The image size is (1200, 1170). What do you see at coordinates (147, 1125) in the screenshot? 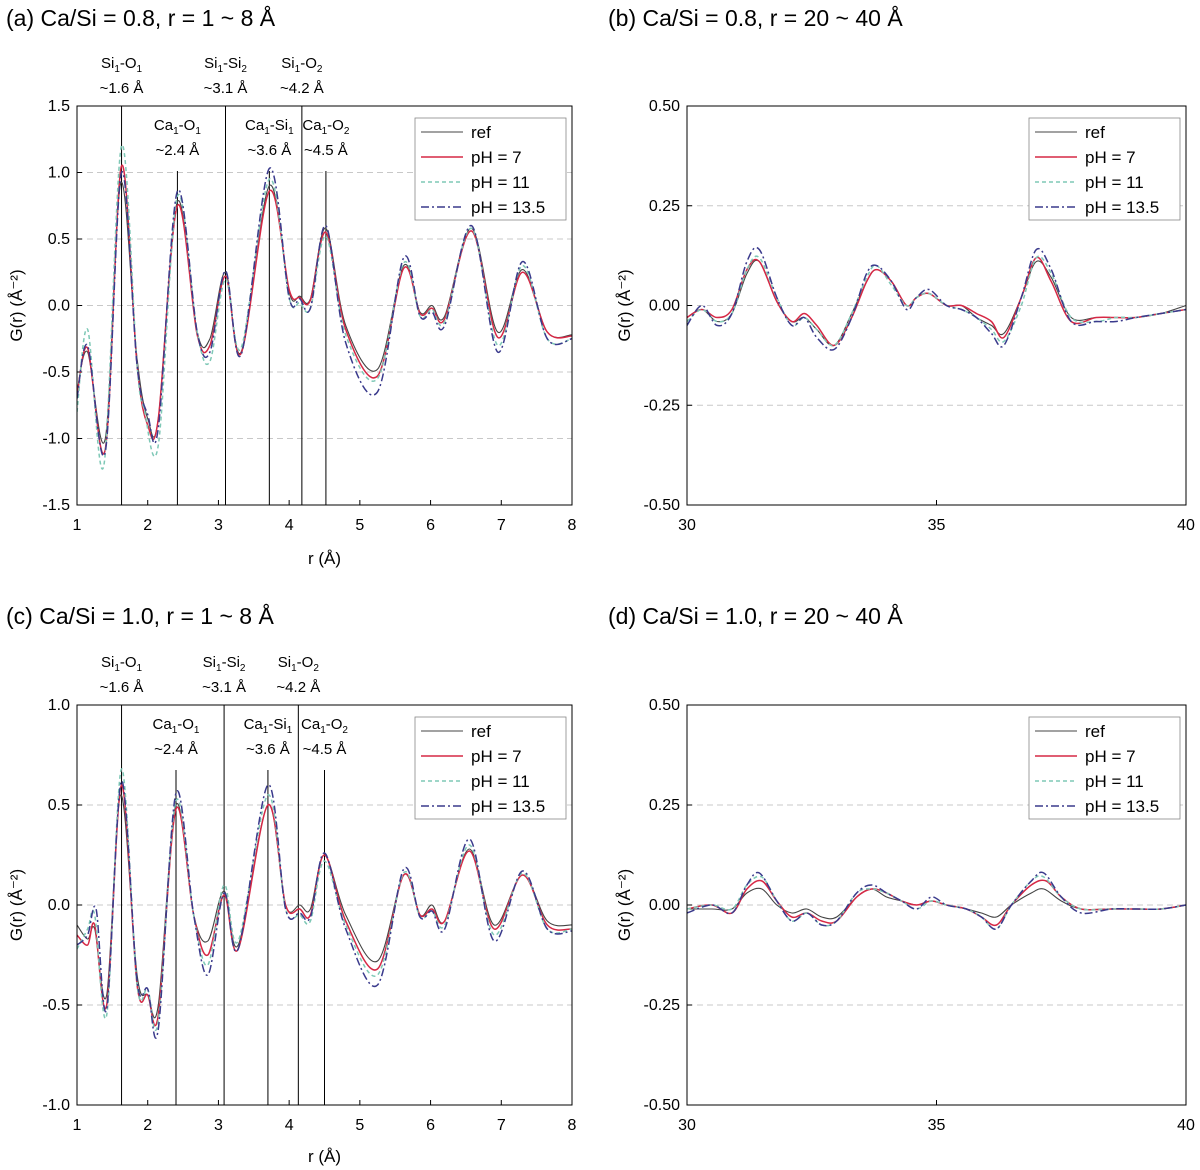
I see `x-tick-label: 2` at bounding box center [147, 1125].